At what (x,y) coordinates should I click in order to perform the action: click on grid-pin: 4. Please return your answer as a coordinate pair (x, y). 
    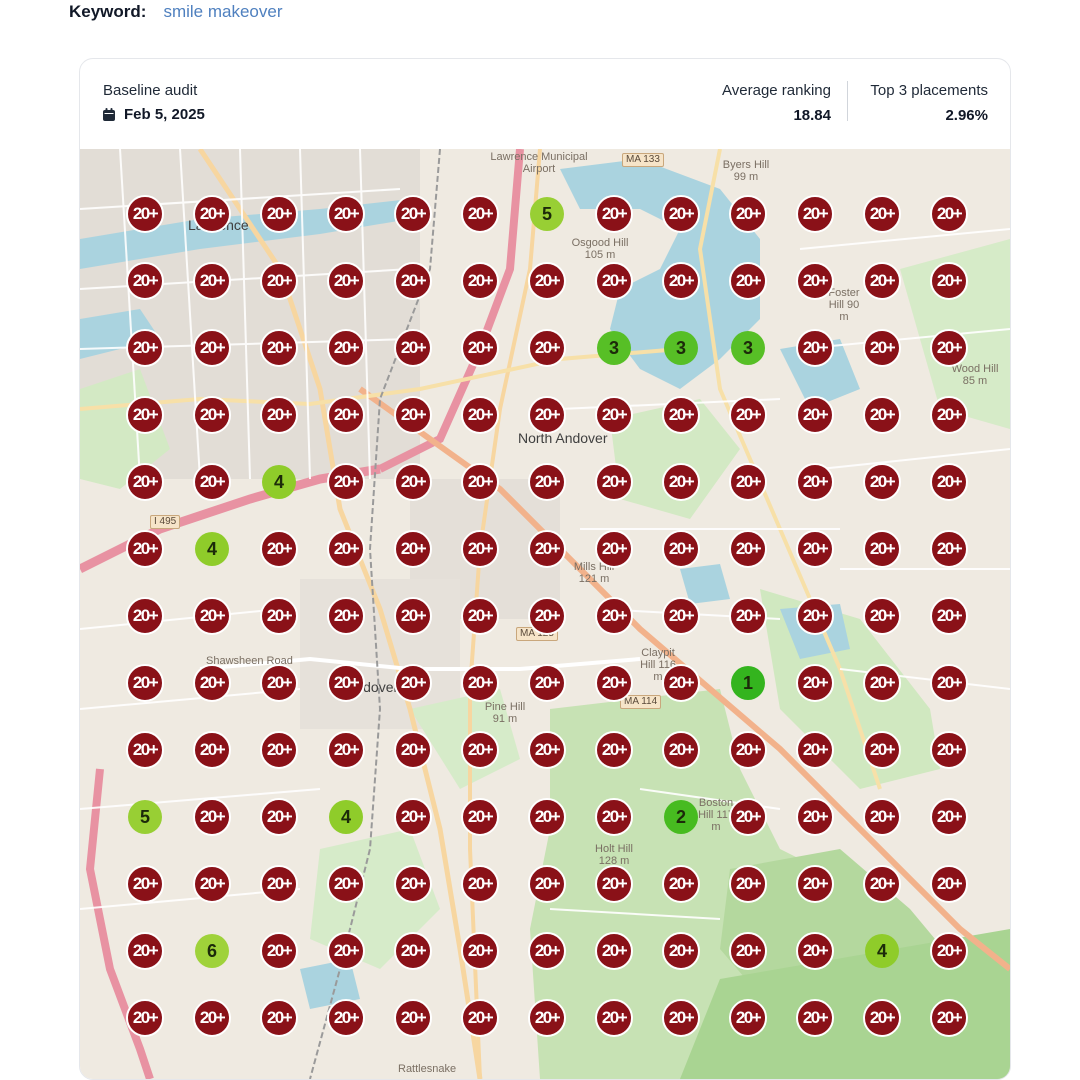
    Looking at the image, I should click on (882, 951).